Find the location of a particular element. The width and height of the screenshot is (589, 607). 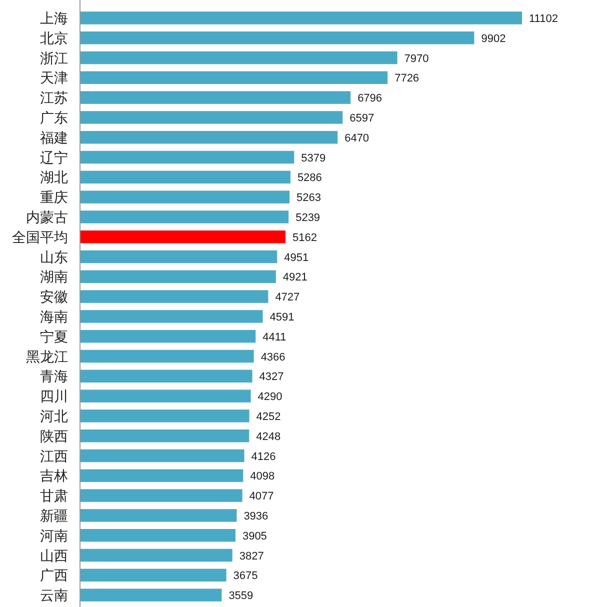

y-tick-label: 内蒙古 is located at coordinates (47, 216).